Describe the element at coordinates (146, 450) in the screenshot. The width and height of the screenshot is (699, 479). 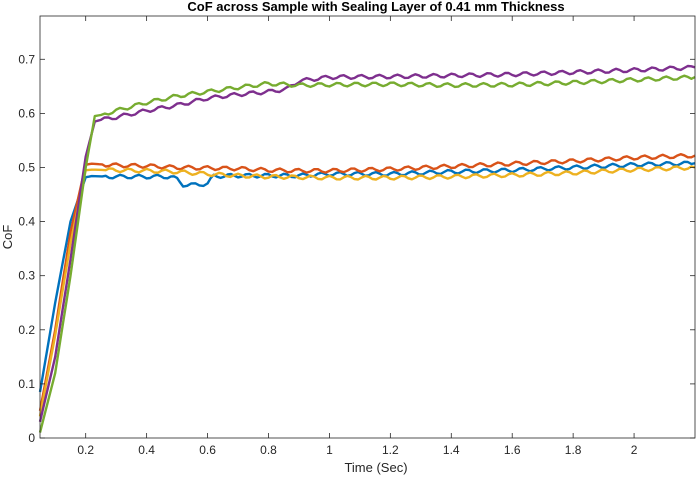
I see `x-tick-label: 0.4` at that location.